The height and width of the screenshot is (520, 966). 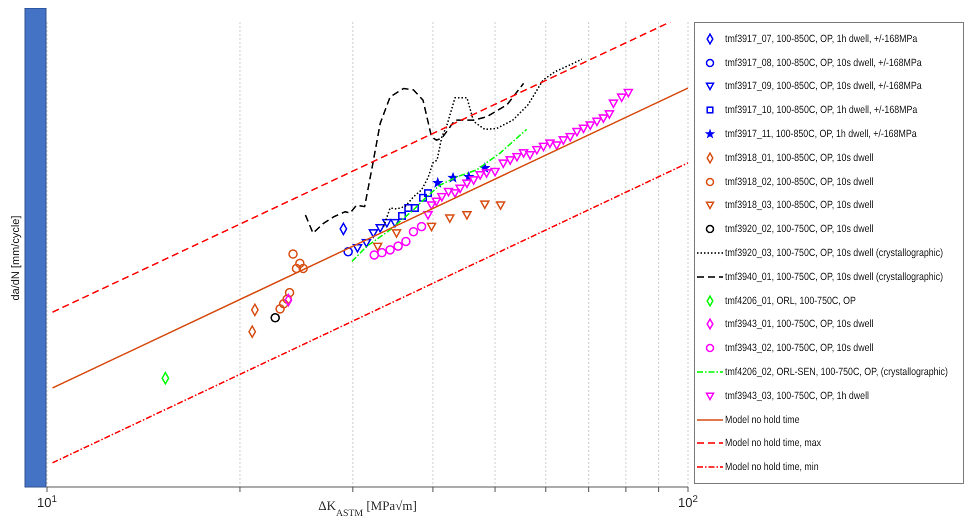 What do you see at coordinates (821, 110) in the screenshot?
I see `legend-label: tmf3917_10, 100-850C, OP, 1h dwell, +/-168MPa` at bounding box center [821, 110].